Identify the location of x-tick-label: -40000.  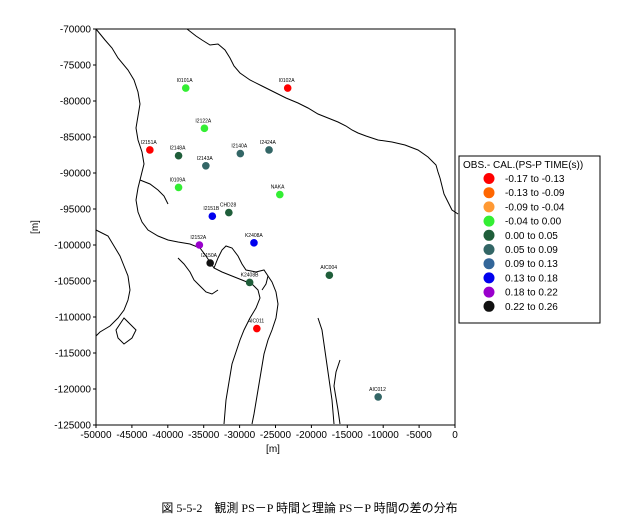
(168, 435).